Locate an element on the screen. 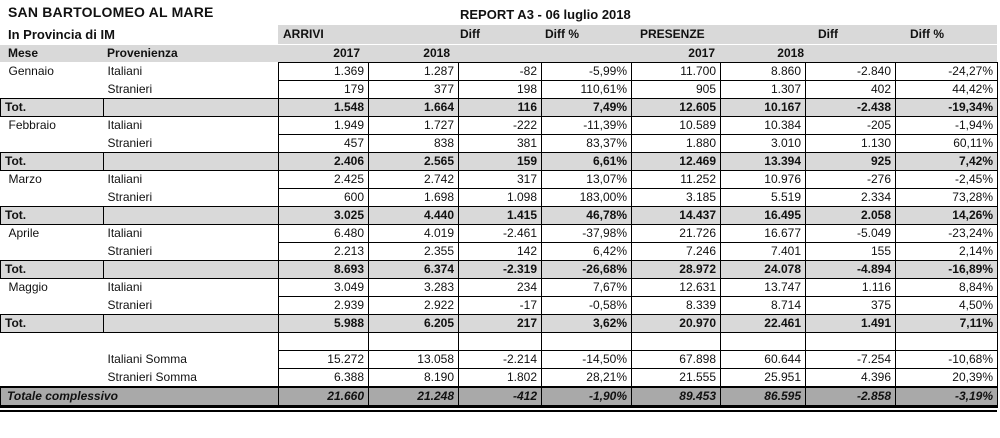 This screenshot has height=438, width=1000. value-cell: 4.440 is located at coordinates (413, 215).